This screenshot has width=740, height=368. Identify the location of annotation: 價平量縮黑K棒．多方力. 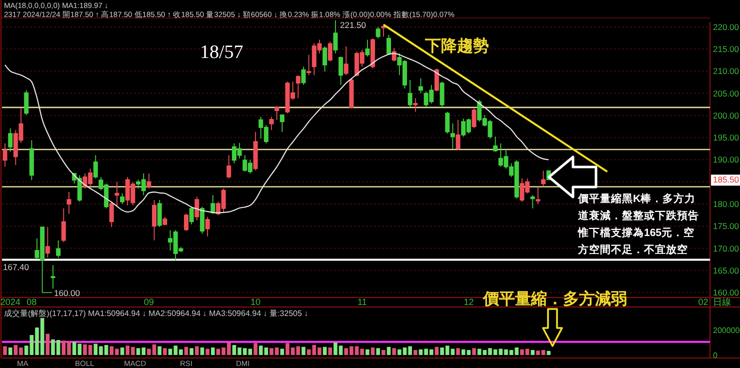
(636, 198).